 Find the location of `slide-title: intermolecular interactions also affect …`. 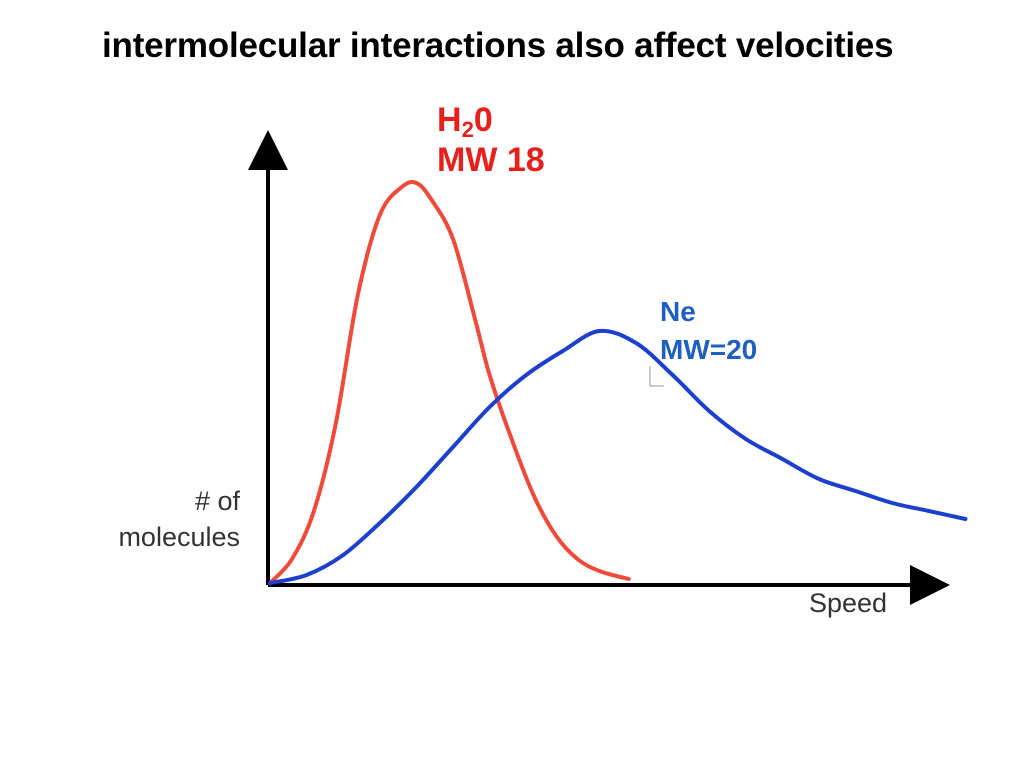

slide-title: intermolecular interactions also affect … is located at coordinates (498, 45).